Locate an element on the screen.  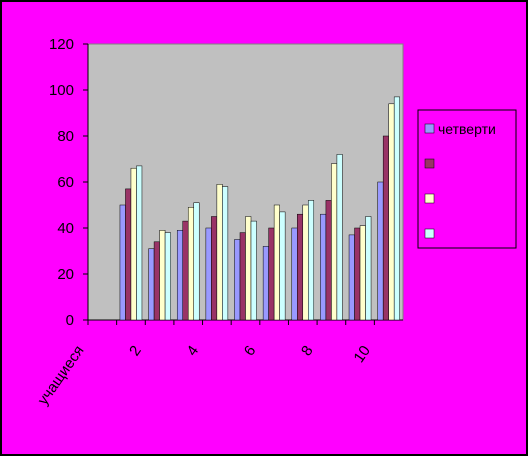
y-tick-label: 20 is located at coordinates (65, 274).